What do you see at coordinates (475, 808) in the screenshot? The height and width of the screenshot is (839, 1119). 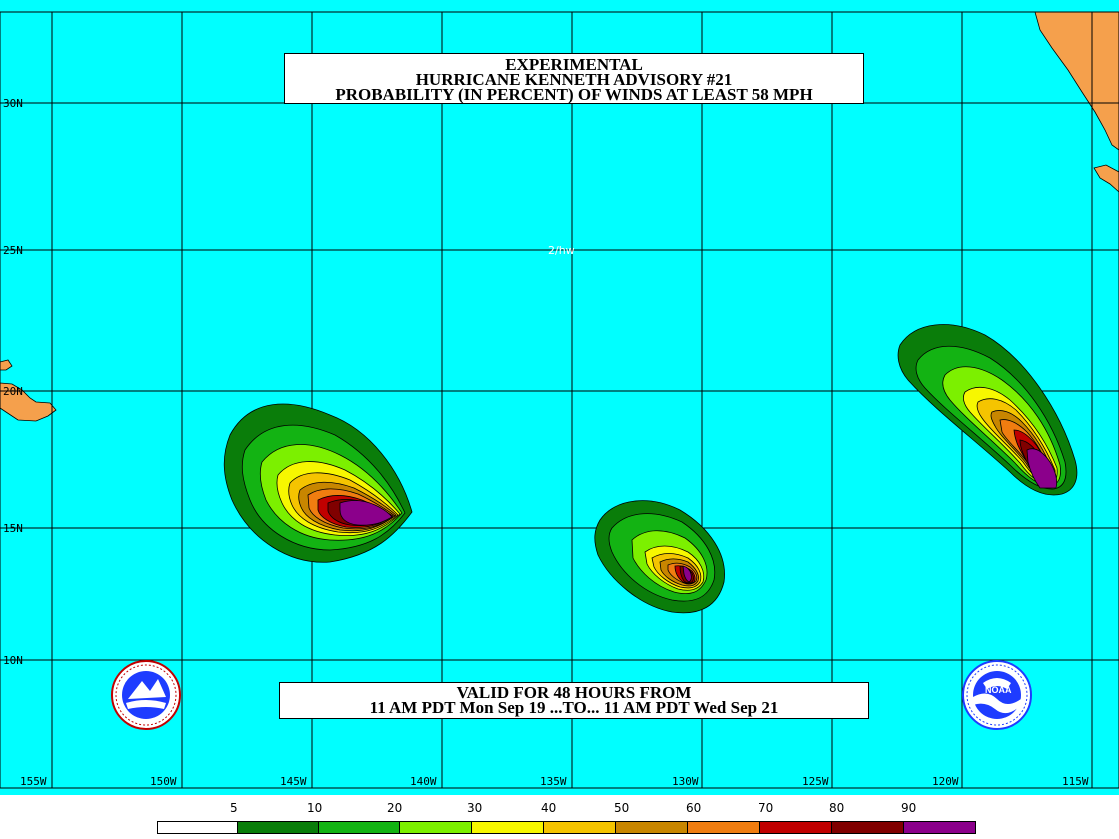 I see `legend-label-30: 30` at bounding box center [475, 808].